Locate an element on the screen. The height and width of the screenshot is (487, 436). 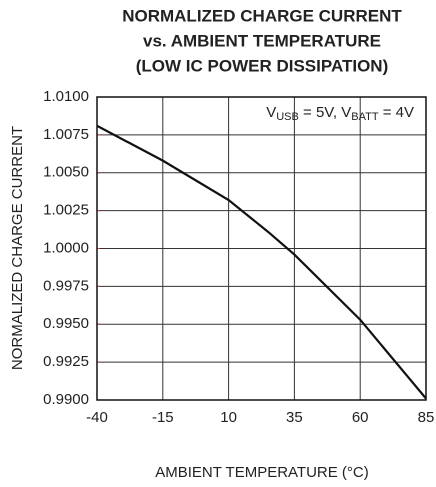
x-tick-label: -15 is located at coordinates (163, 417).